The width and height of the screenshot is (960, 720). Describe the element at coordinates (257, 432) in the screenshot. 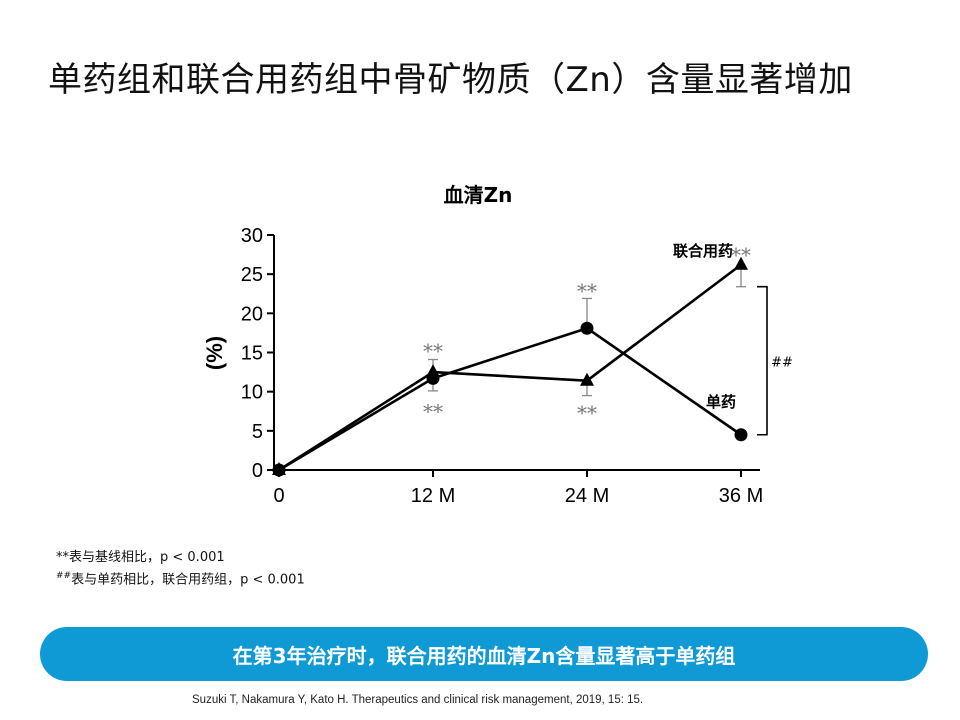

I see `y-tick-label: 5` at that location.